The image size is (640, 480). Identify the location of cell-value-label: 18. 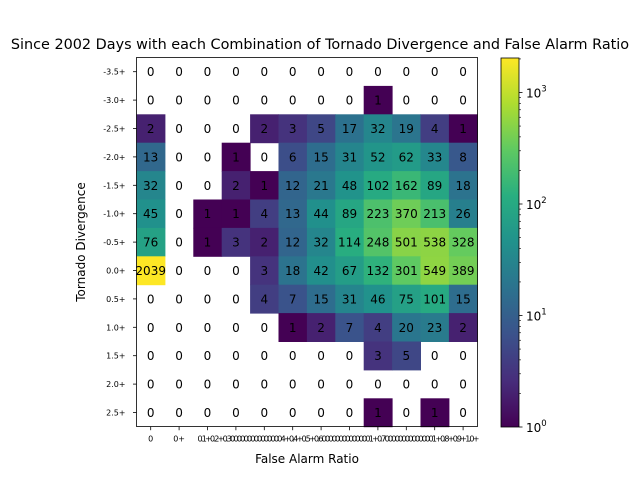
(462, 186).